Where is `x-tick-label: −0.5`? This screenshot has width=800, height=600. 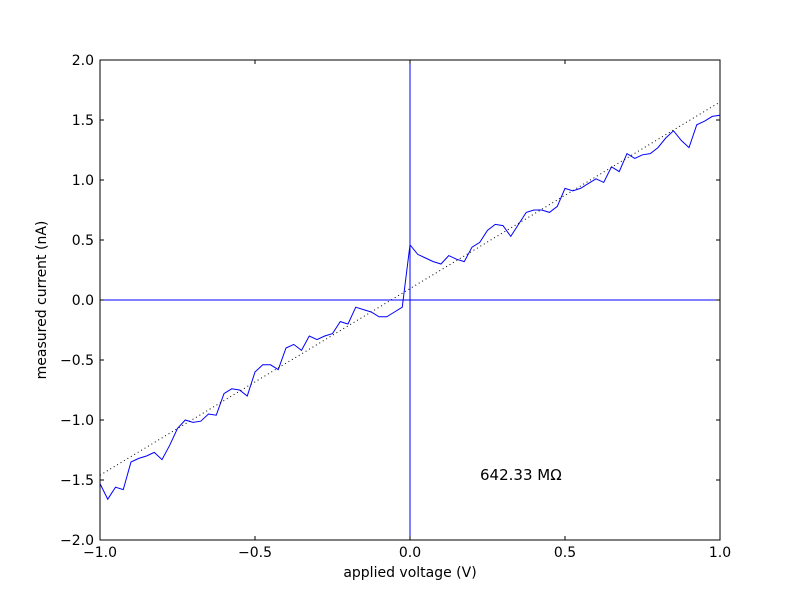
x-tick-label: −0.5 is located at coordinates (255, 553).